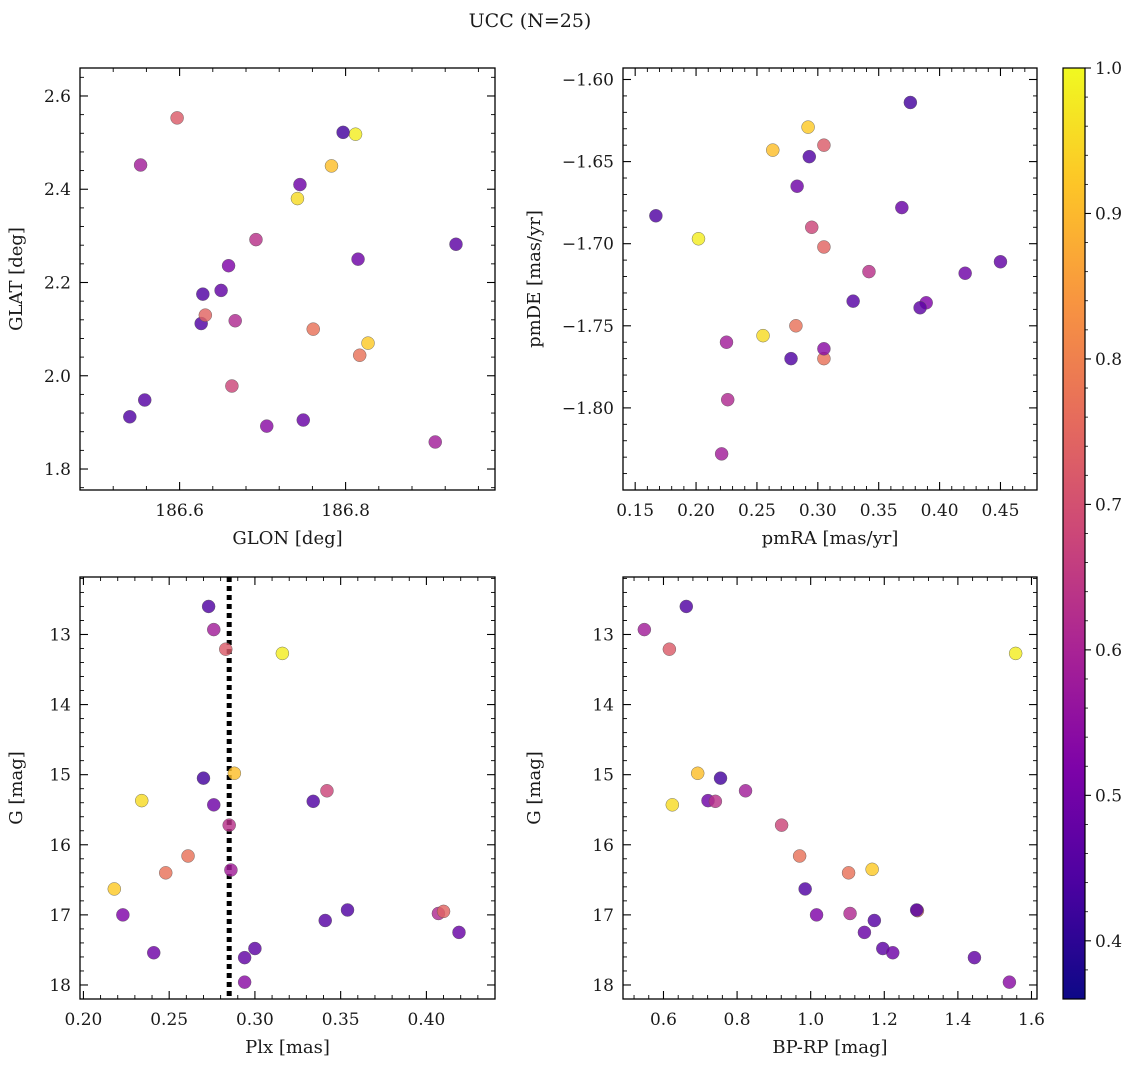 Image resolution: width=1136 pixels, height=1067 pixels. I want to click on x-tick-label: 0.15, so click(635, 511).